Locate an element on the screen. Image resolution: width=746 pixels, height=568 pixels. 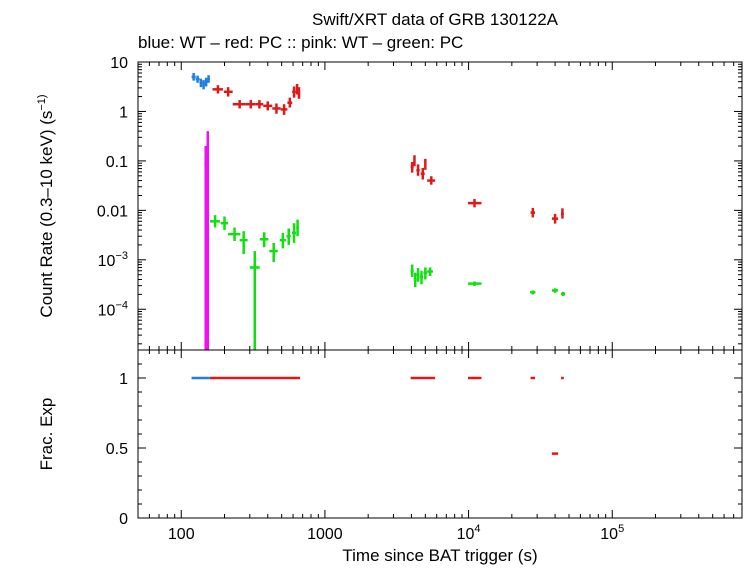
rate-y-tick-label: 10⁻³ is located at coordinates (113, 260).